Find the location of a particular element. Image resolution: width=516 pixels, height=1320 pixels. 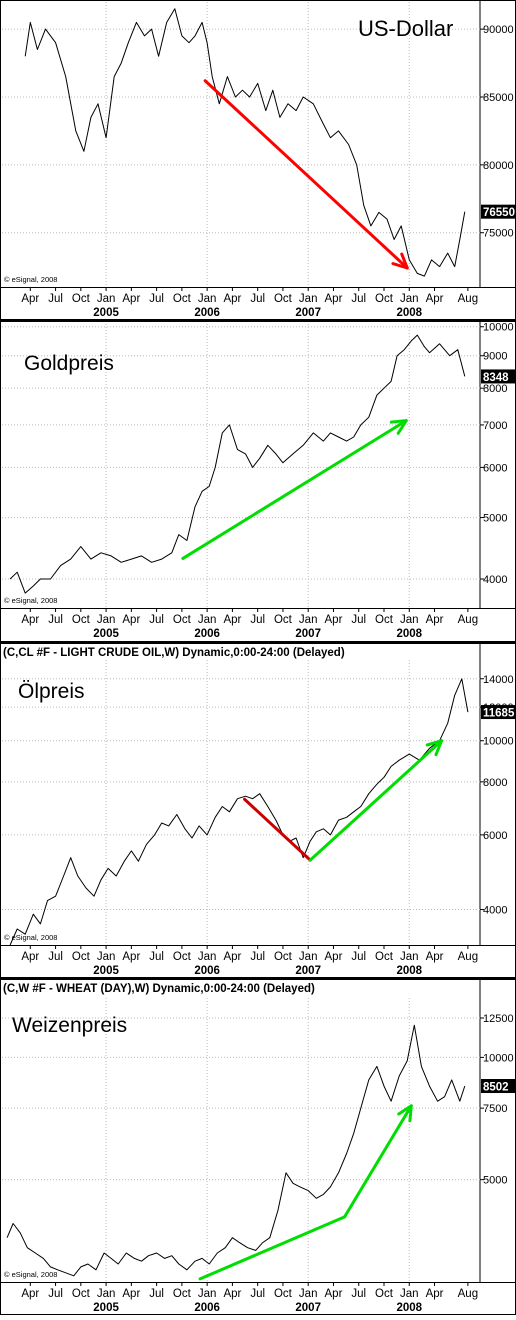

y-tick-label: 90000 is located at coordinates (498, 30).